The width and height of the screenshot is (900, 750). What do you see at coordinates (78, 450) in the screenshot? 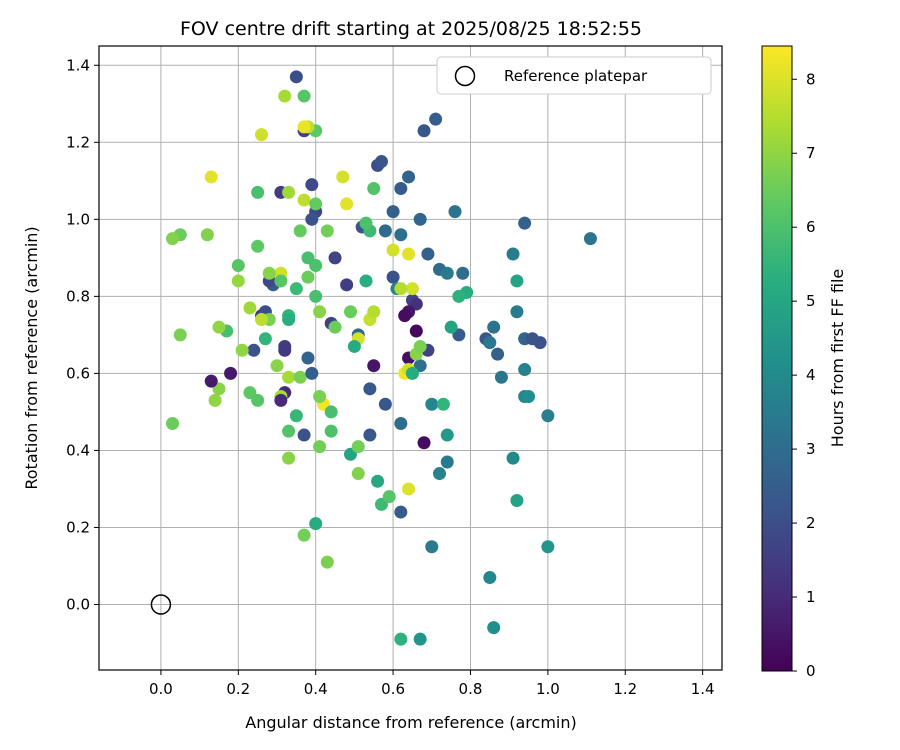
I see `y-tick-label: 0.4` at bounding box center [78, 450].